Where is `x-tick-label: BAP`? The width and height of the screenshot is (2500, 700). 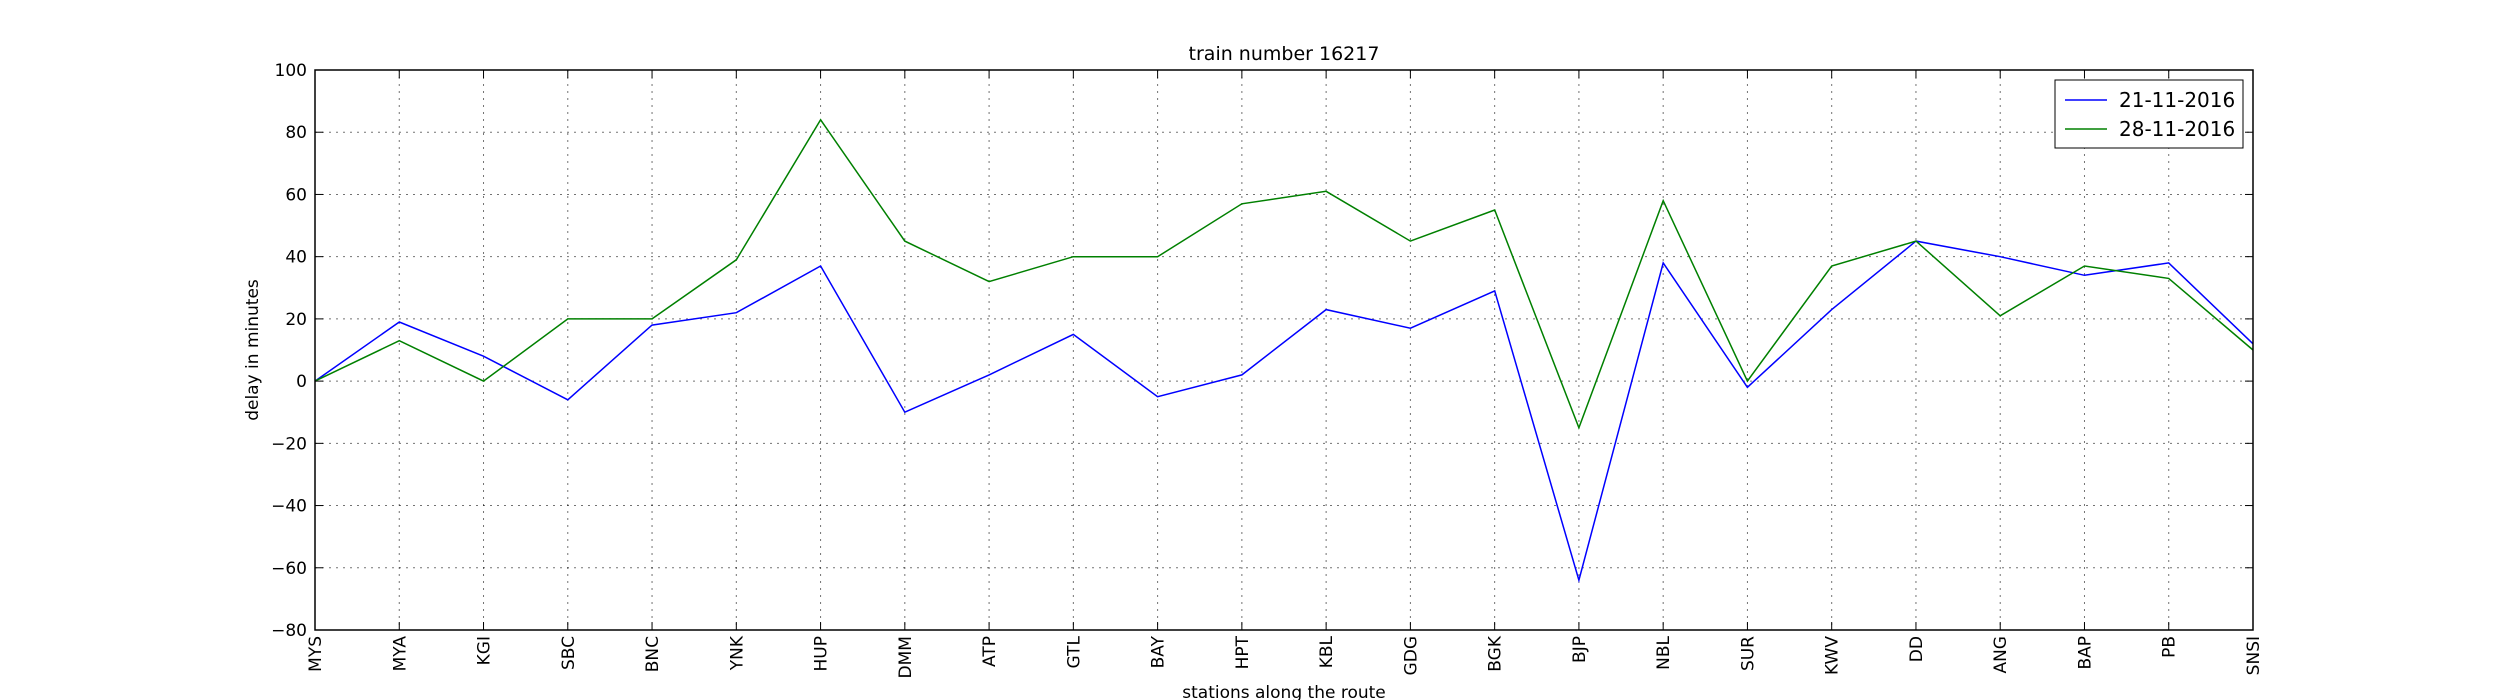
x-tick-label: BAP is located at coordinates (2085, 653).